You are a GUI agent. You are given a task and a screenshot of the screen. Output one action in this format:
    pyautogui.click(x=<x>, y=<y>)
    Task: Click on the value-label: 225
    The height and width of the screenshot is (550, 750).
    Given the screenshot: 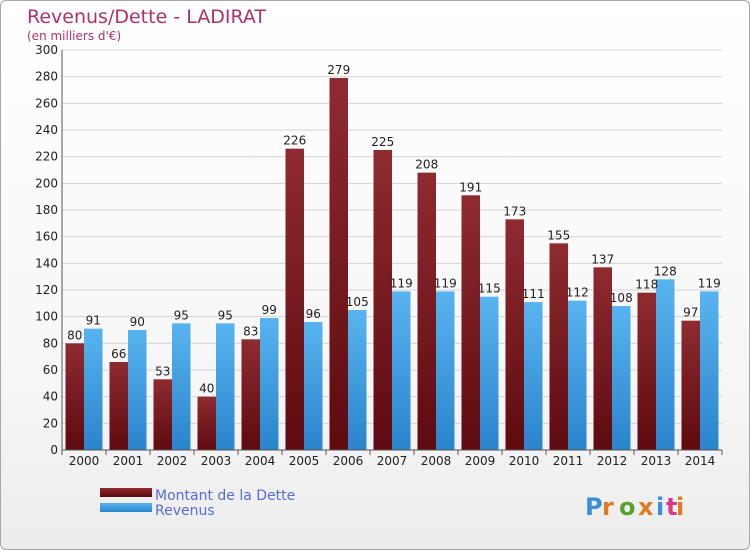 What is the action you would take?
    pyautogui.click(x=382, y=142)
    